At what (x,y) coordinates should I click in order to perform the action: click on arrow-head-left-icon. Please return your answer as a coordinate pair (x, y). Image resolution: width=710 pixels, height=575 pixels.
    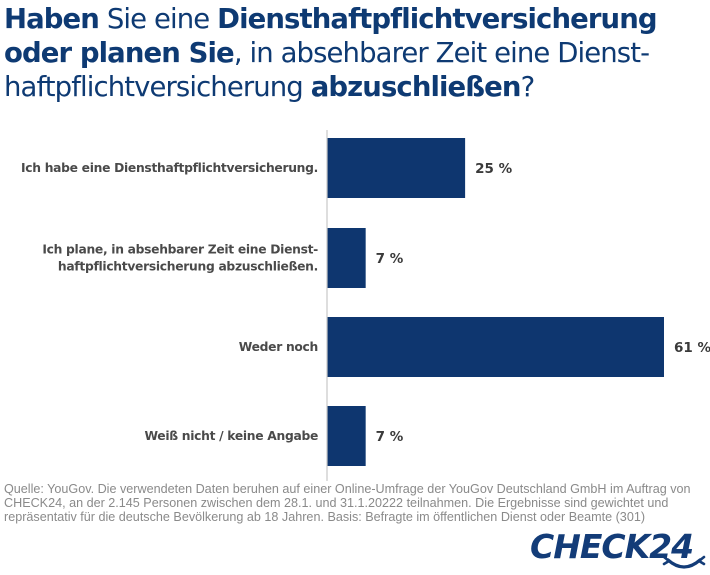
    Looking at the image, I should click on (666, 560).